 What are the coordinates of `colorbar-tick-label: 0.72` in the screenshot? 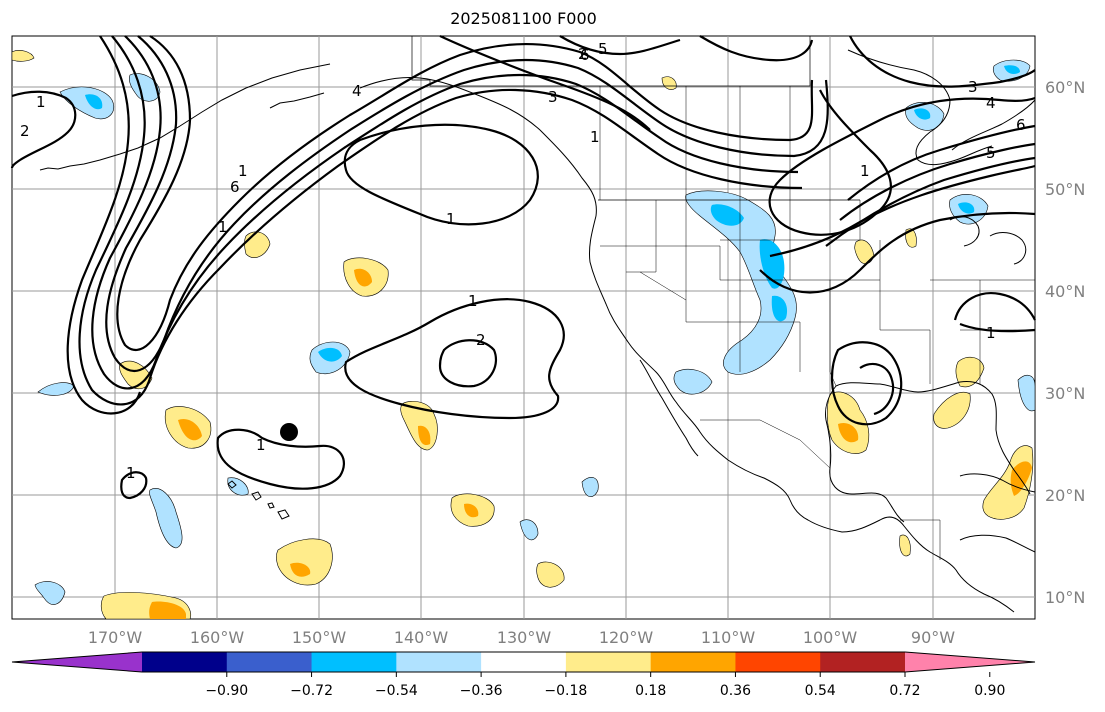 It's located at (904, 691).